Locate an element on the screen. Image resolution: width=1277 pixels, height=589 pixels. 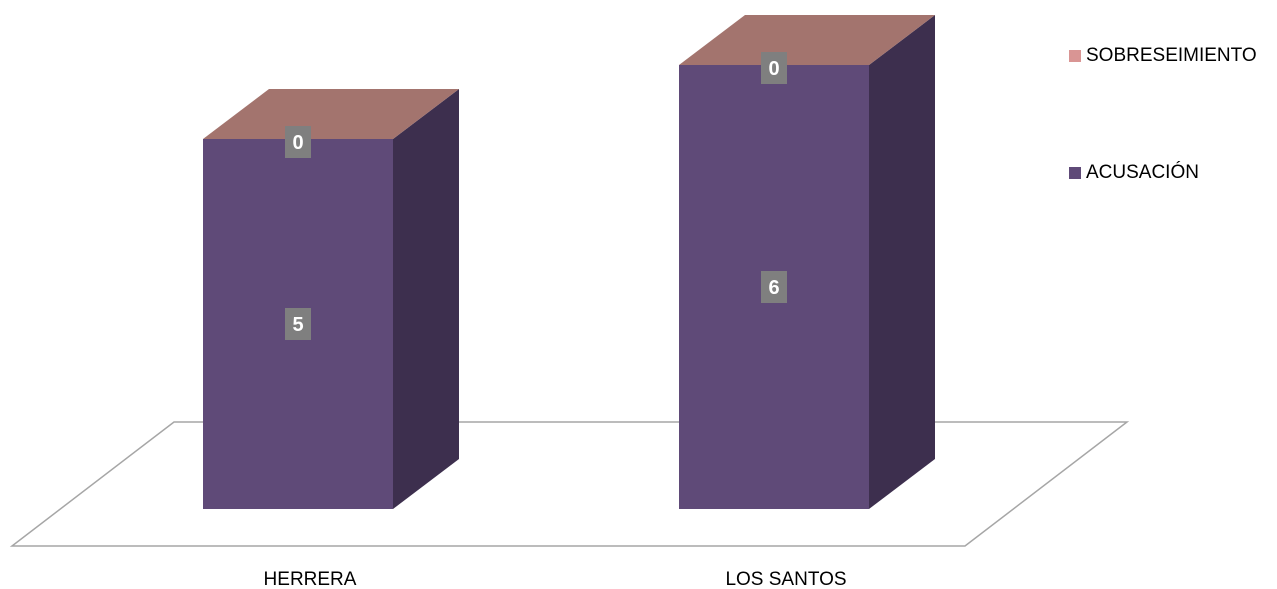
data-label-herrera-acusacion-box is located at coordinates (298, 324).